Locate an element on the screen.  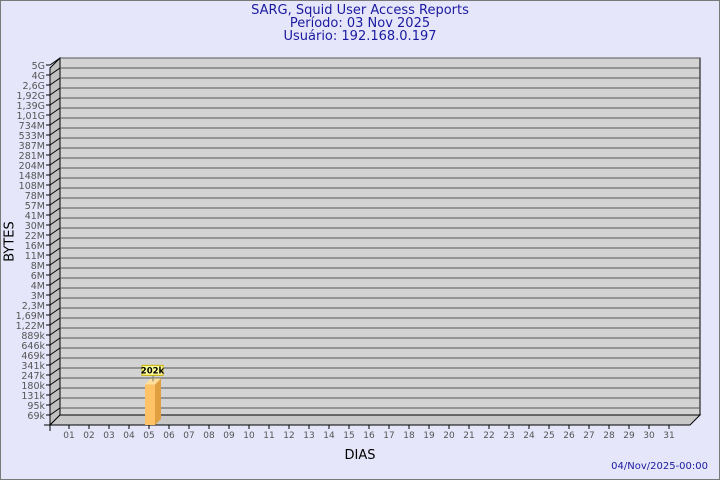
y-tick-label: 646k is located at coordinates (33, 346).